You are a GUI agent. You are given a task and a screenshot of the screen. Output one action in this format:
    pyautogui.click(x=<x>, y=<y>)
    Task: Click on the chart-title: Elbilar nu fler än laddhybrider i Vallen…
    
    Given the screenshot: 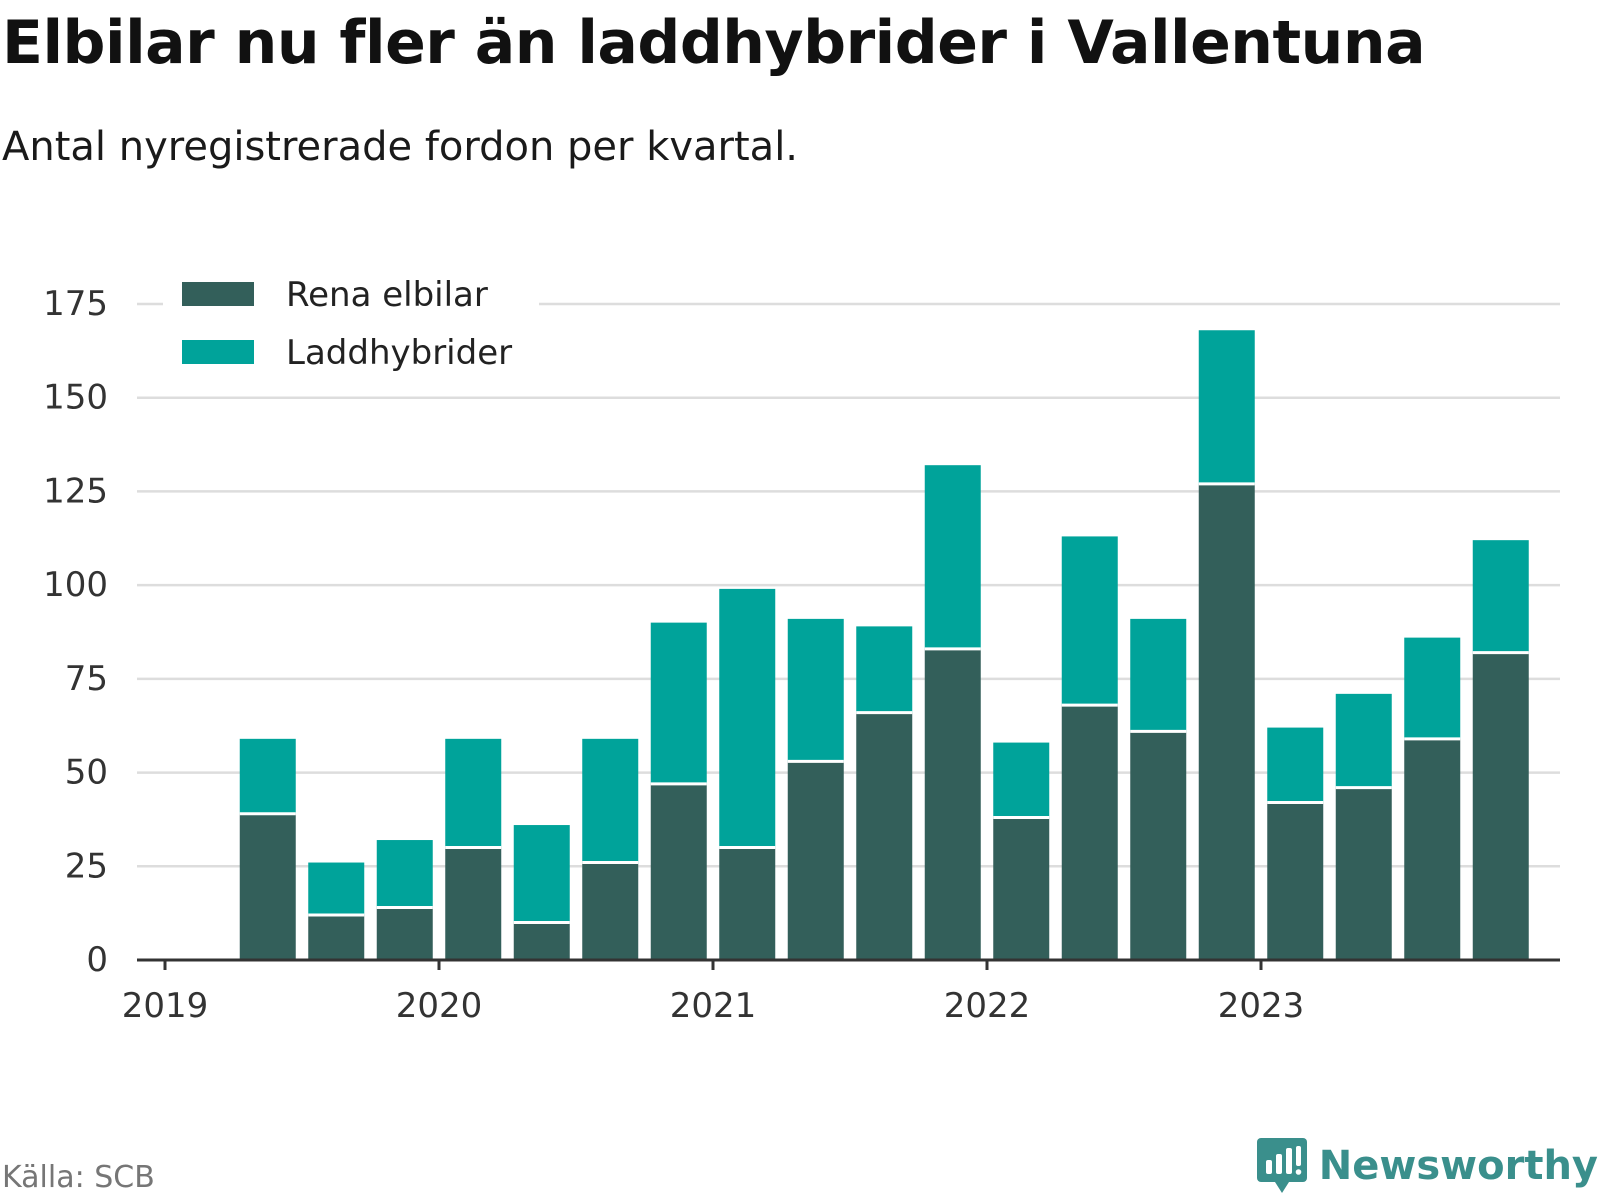 What is the action you would take?
    pyautogui.click(x=714, y=43)
    